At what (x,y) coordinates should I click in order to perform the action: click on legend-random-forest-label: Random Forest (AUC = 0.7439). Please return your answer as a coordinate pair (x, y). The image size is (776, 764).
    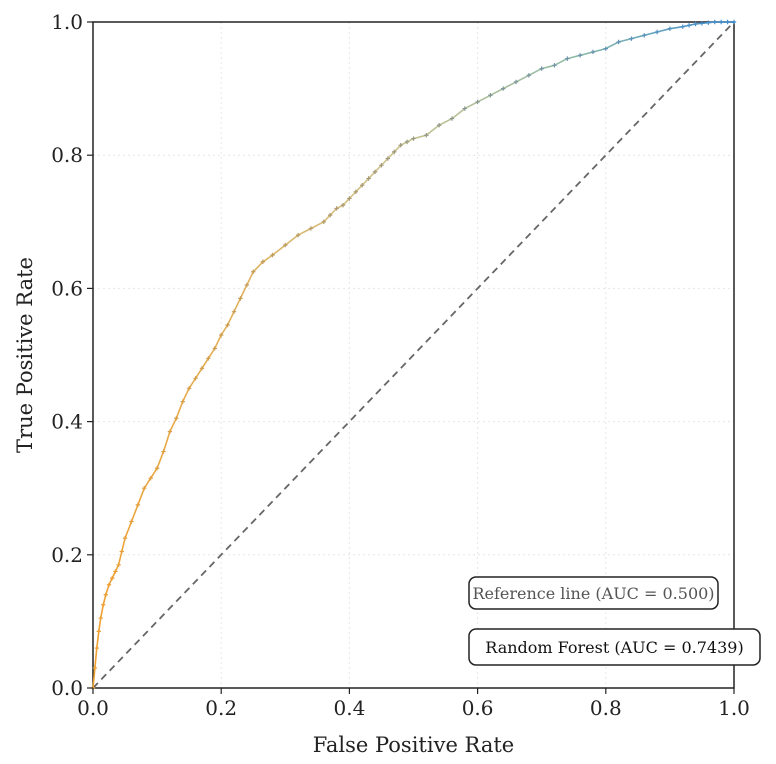
    Looking at the image, I should click on (614, 647).